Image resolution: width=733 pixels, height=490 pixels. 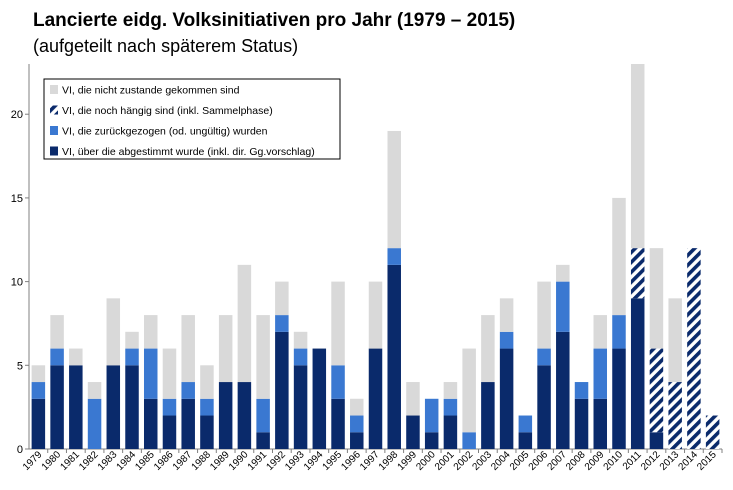 What do you see at coordinates (225, 349) in the screenshot?
I see `bar-segment-1989-s3` at bounding box center [225, 349].